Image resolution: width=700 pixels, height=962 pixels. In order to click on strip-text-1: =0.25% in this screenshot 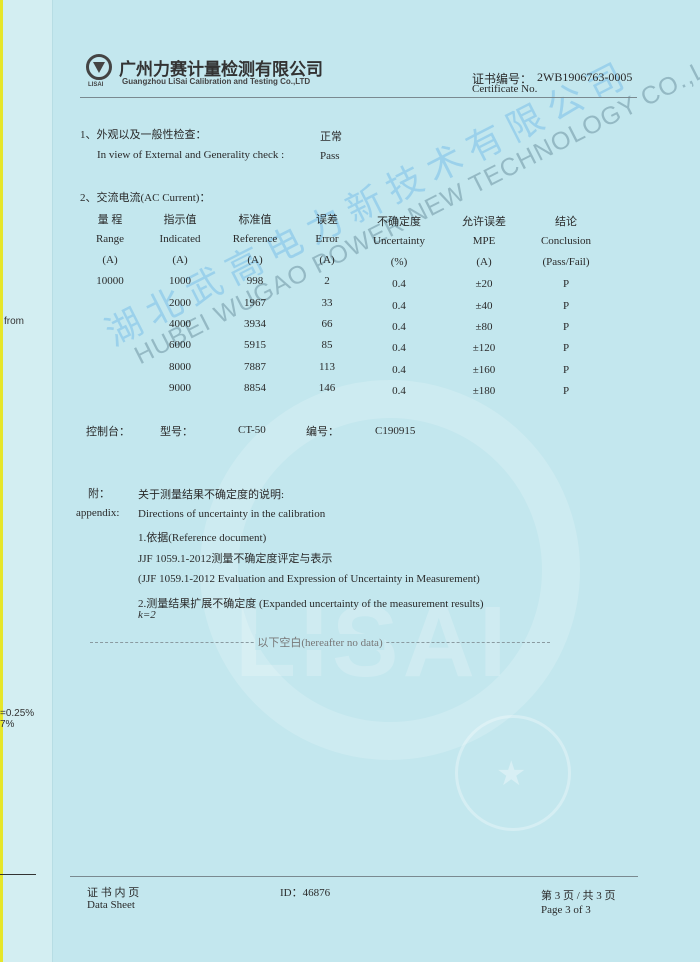, I will do `click(17, 713)`.